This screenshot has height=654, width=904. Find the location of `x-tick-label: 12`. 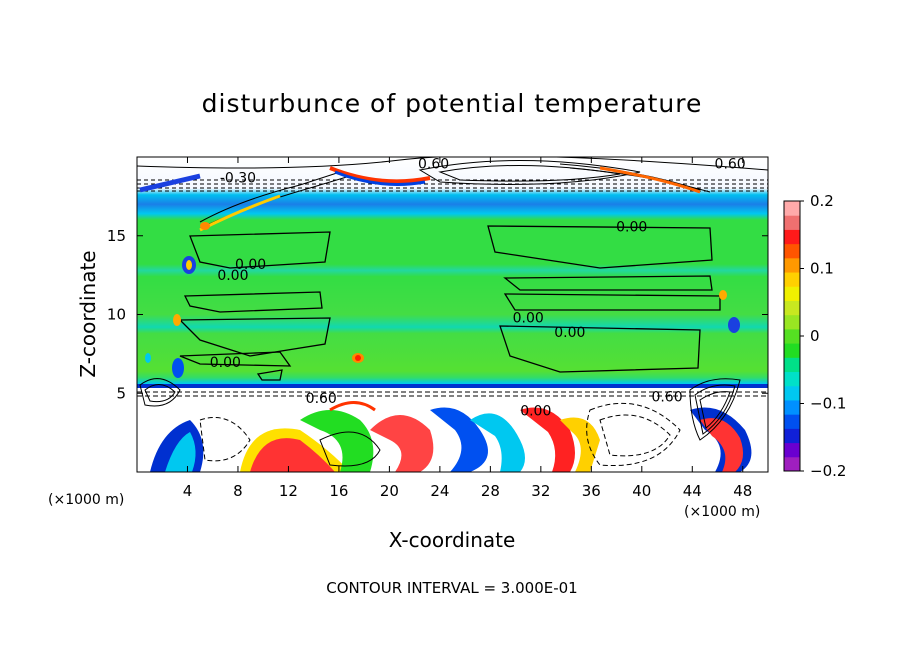

x-tick-label: 12 is located at coordinates (288, 491).